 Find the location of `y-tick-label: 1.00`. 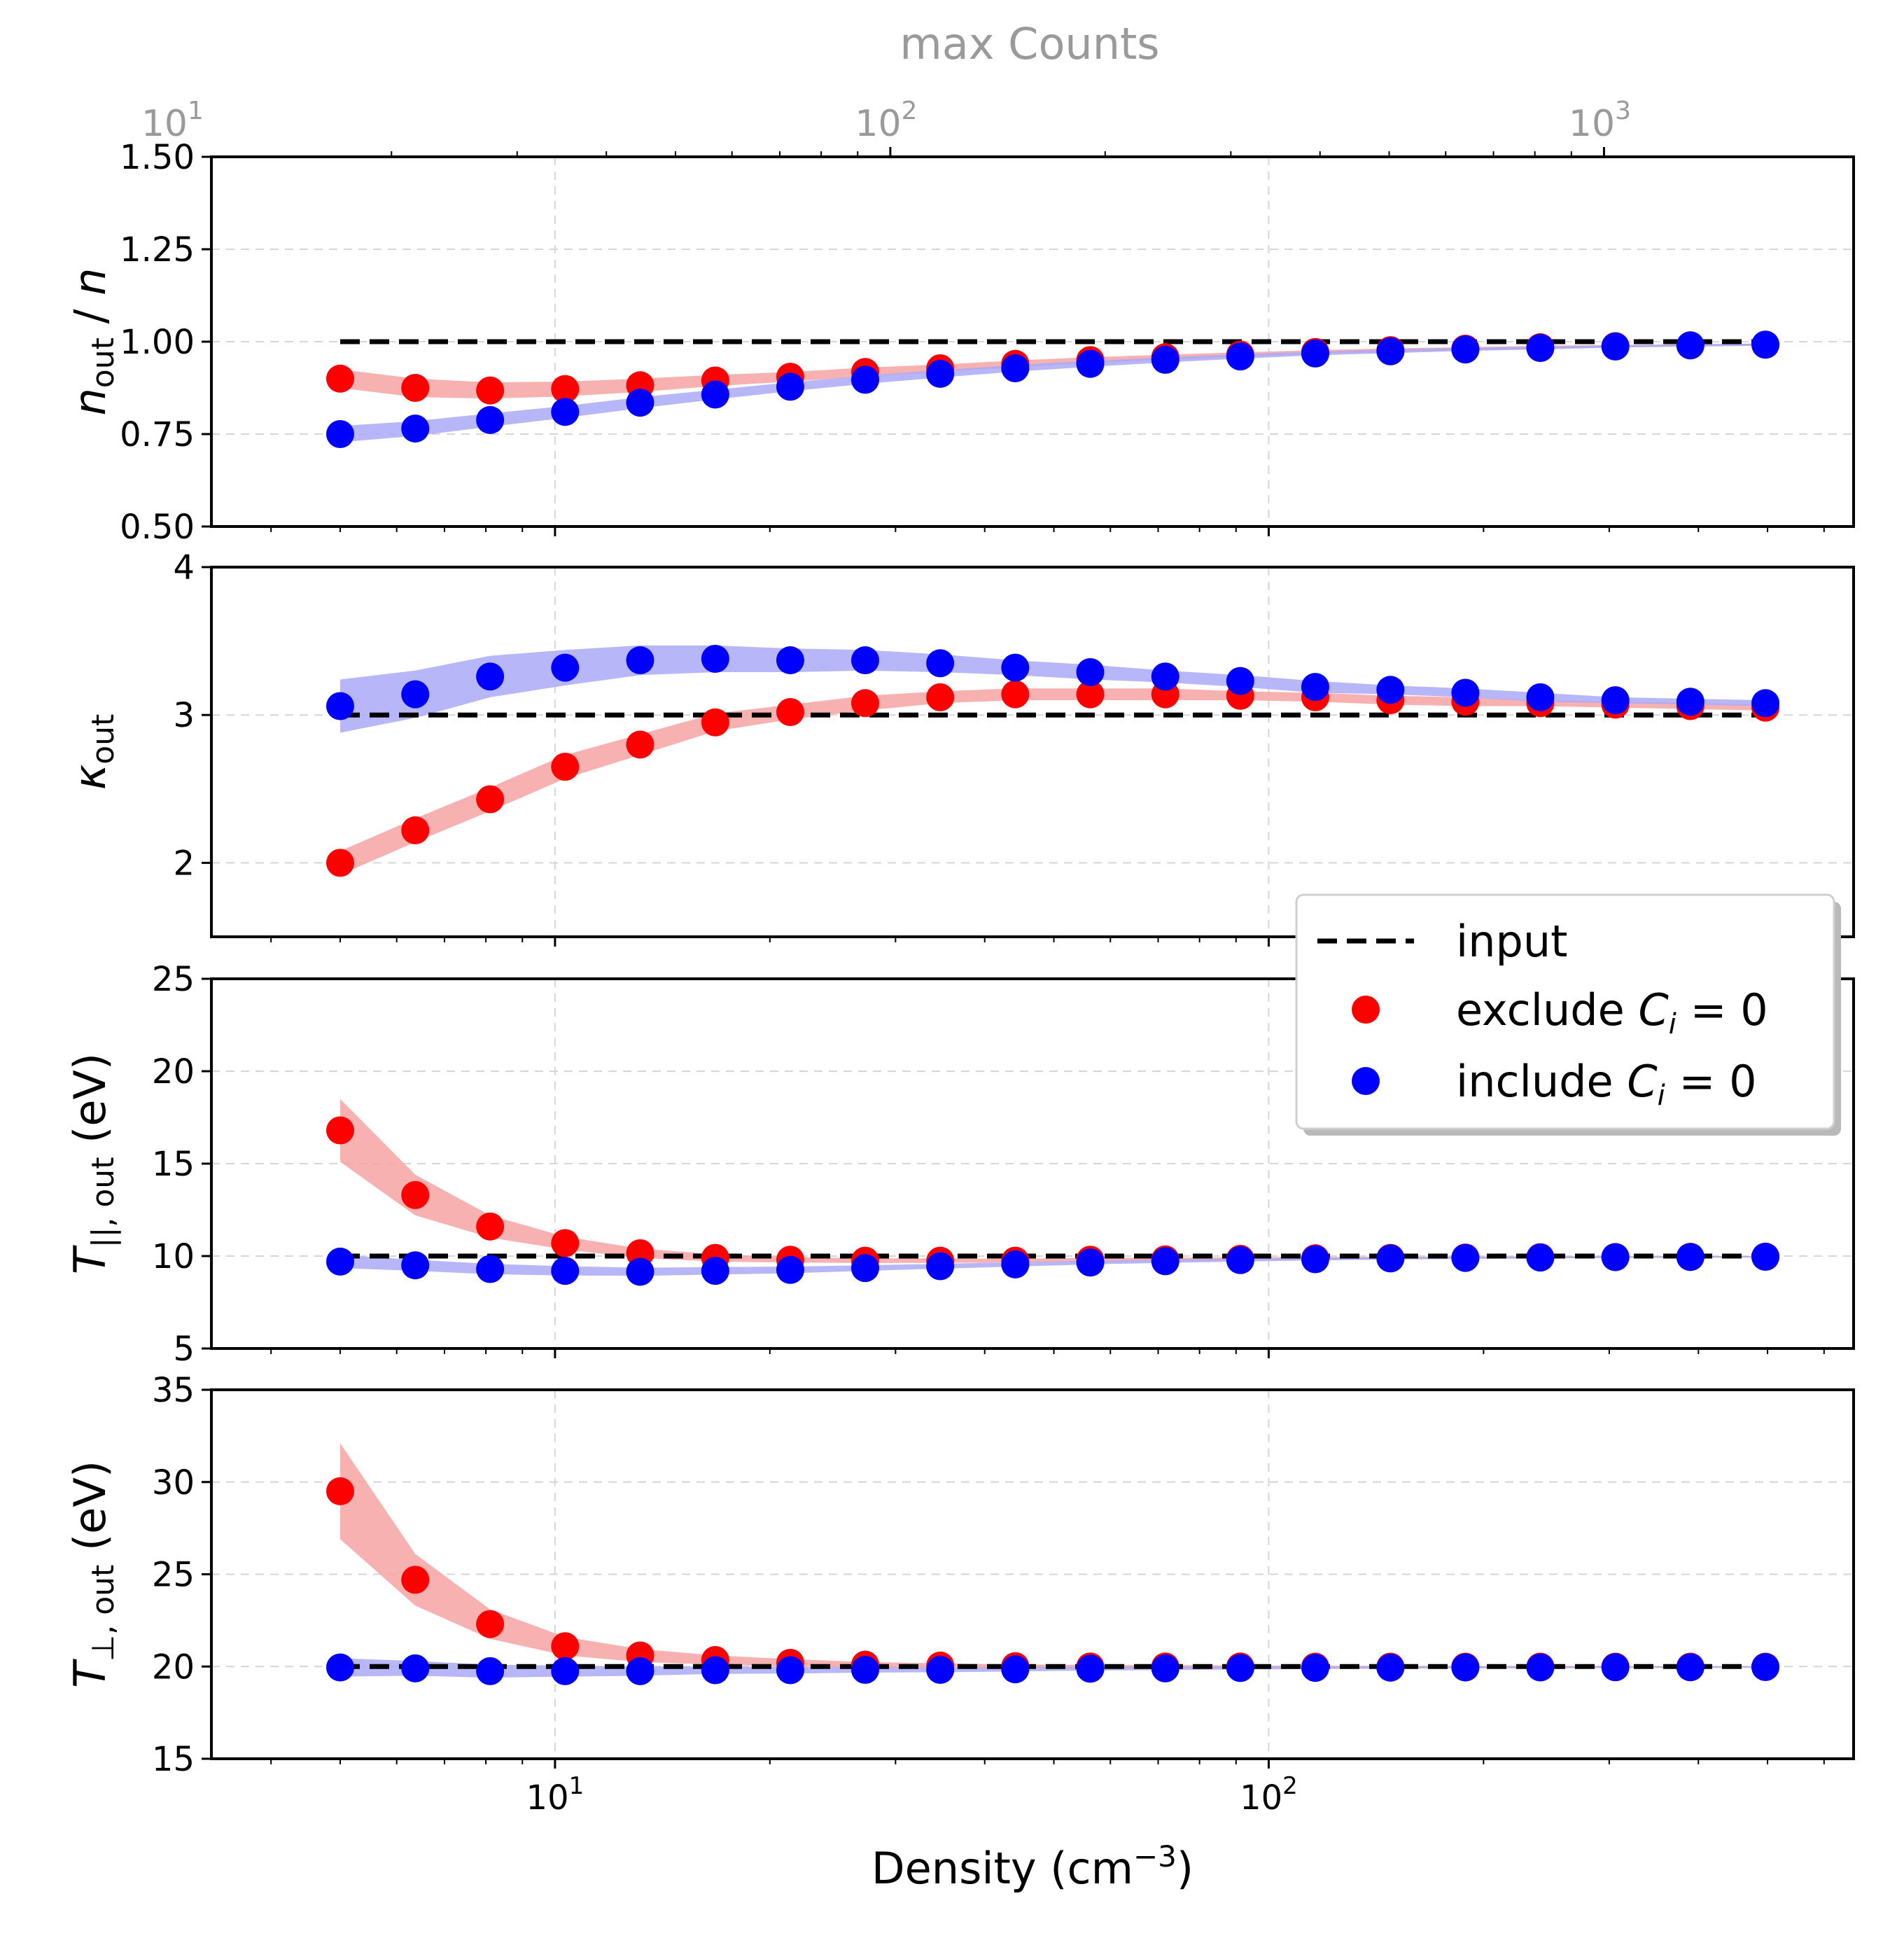

y-tick-label: 1.00 is located at coordinates (157, 342).